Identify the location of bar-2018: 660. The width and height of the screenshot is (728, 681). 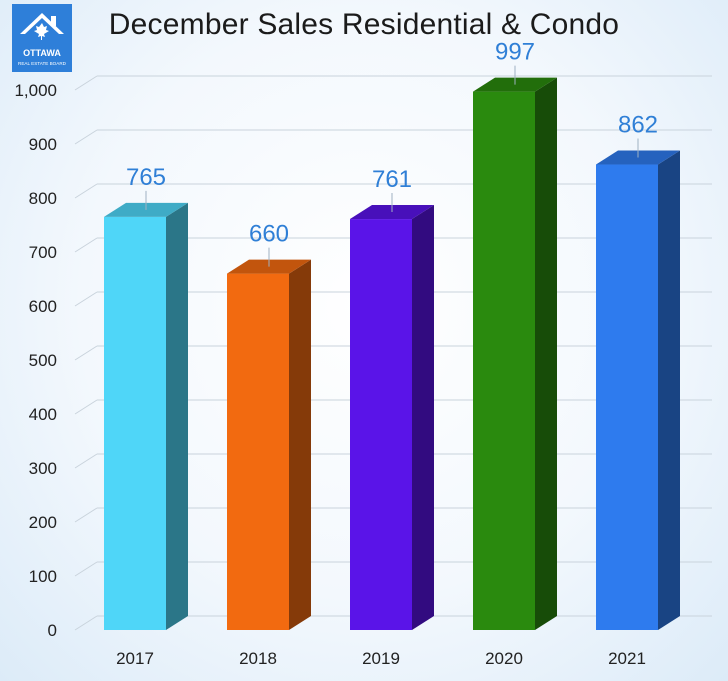
(269, 425).